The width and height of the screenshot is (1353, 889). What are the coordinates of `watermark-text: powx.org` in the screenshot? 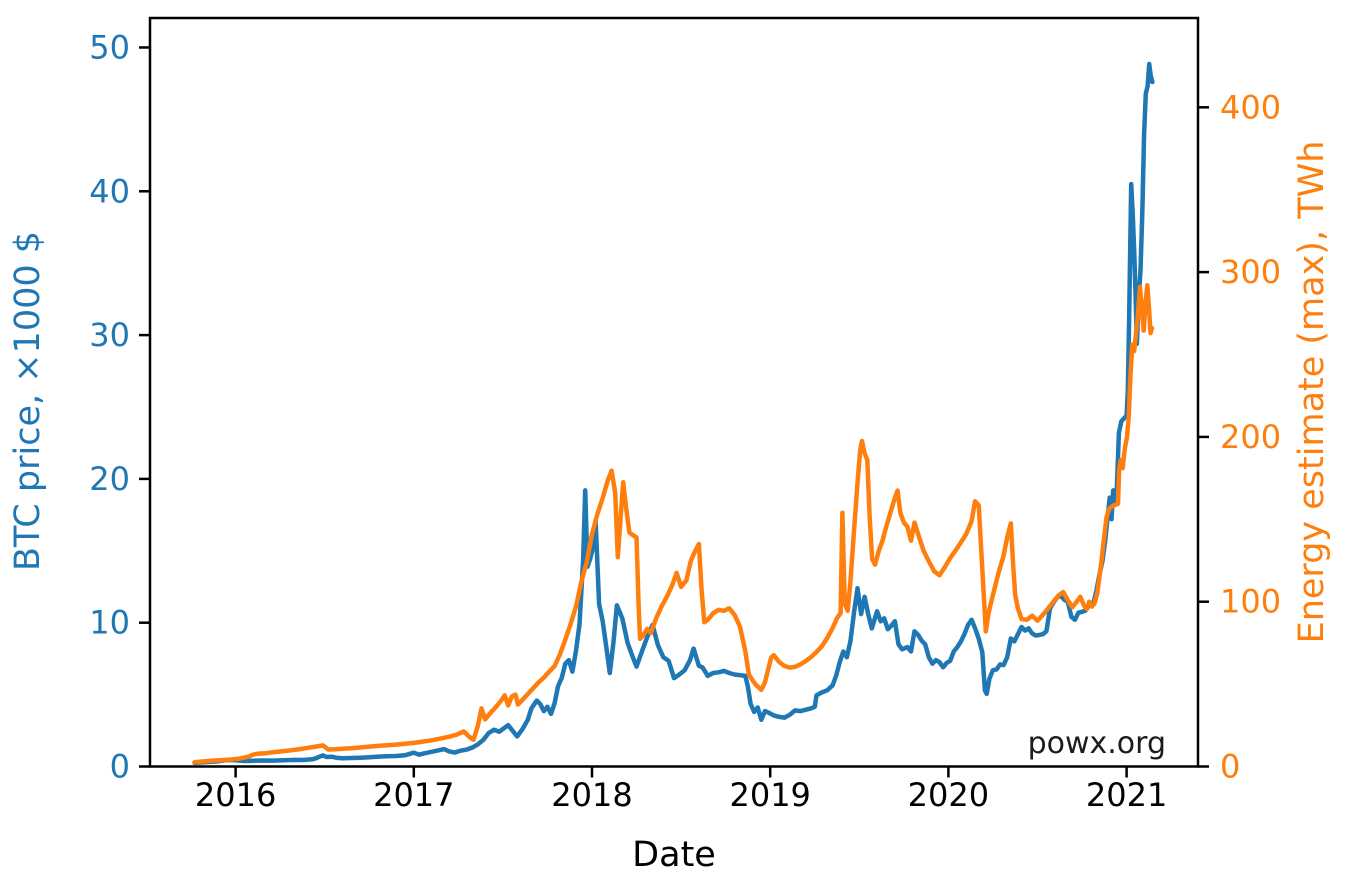 It's located at (1096, 743).